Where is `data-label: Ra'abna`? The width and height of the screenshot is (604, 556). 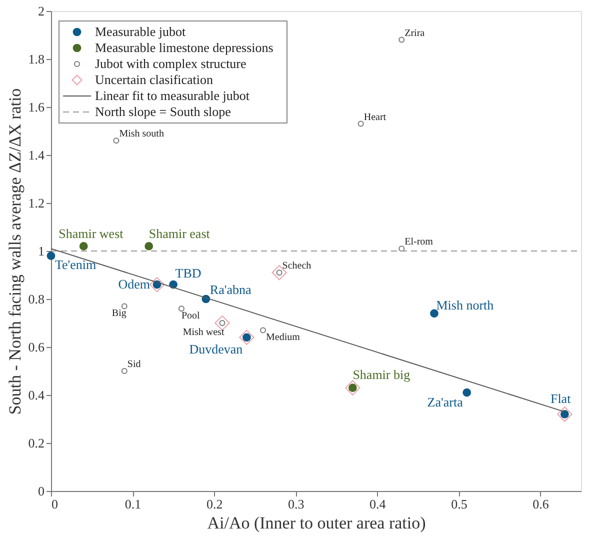
data-label: Ra'abna is located at coordinates (231, 289).